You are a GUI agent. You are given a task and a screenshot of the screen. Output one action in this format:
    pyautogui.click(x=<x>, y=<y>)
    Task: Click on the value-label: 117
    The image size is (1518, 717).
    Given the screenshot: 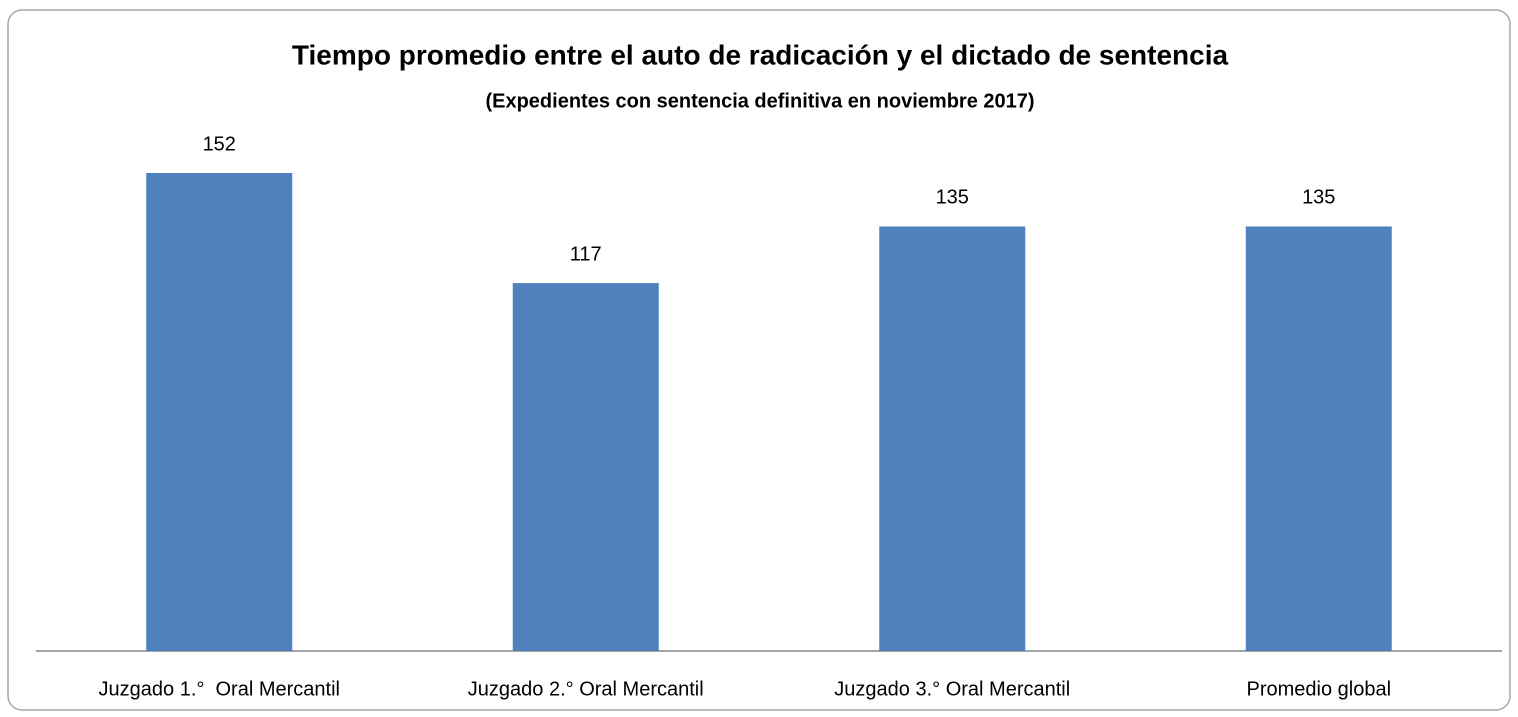 What is the action you would take?
    pyautogui.click(x=586, y=254)
    